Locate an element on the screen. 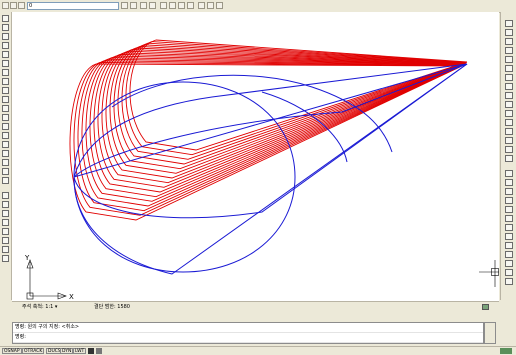 Image resolution: width=516 pixels, height=355 pixels. annotation-scale: 주석 축척: 1:1 ▾ is located at coordinates (40, 307).